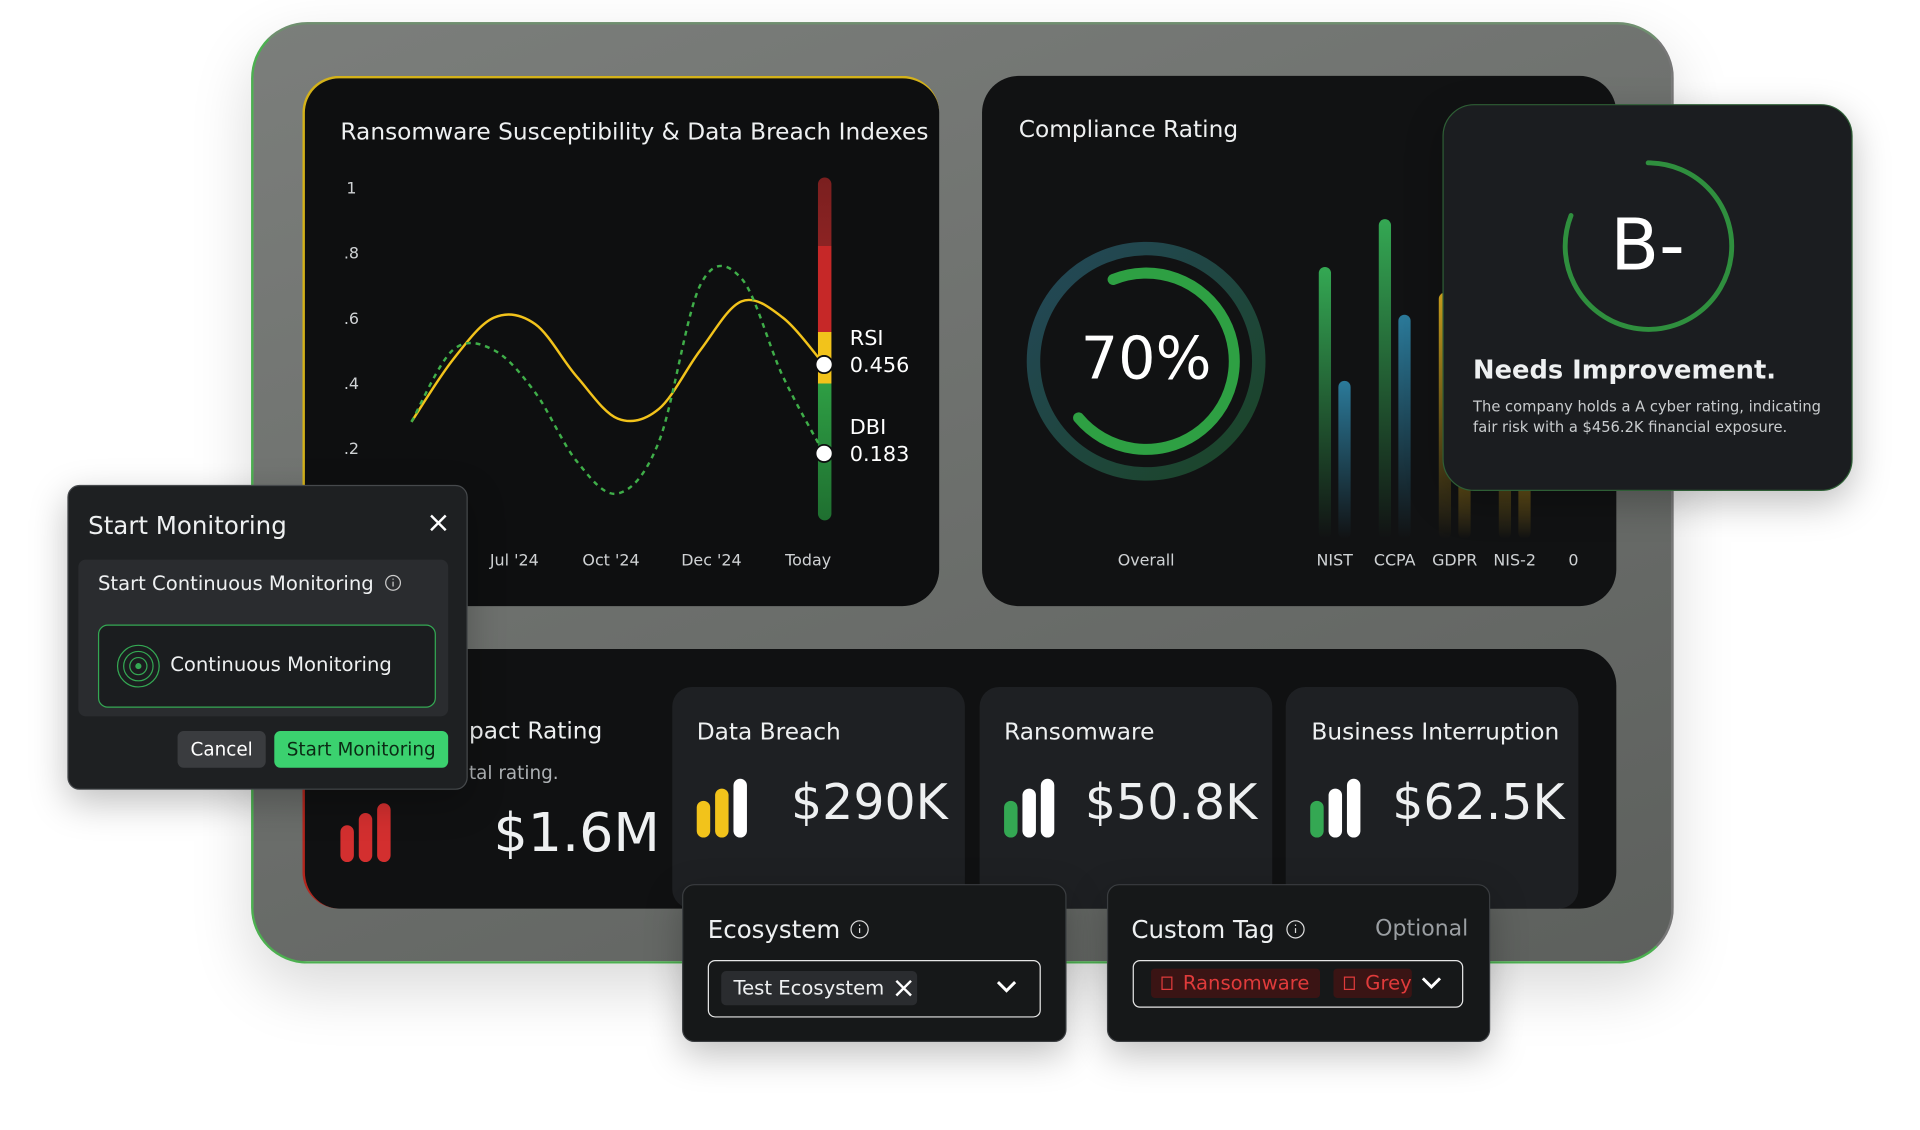 This screenshot has width=1920, height=1130. What do you see at coordinates (774, 929) in the screenshot?
I see `field-label: Ecosystem` at bounding box center [774, 929].